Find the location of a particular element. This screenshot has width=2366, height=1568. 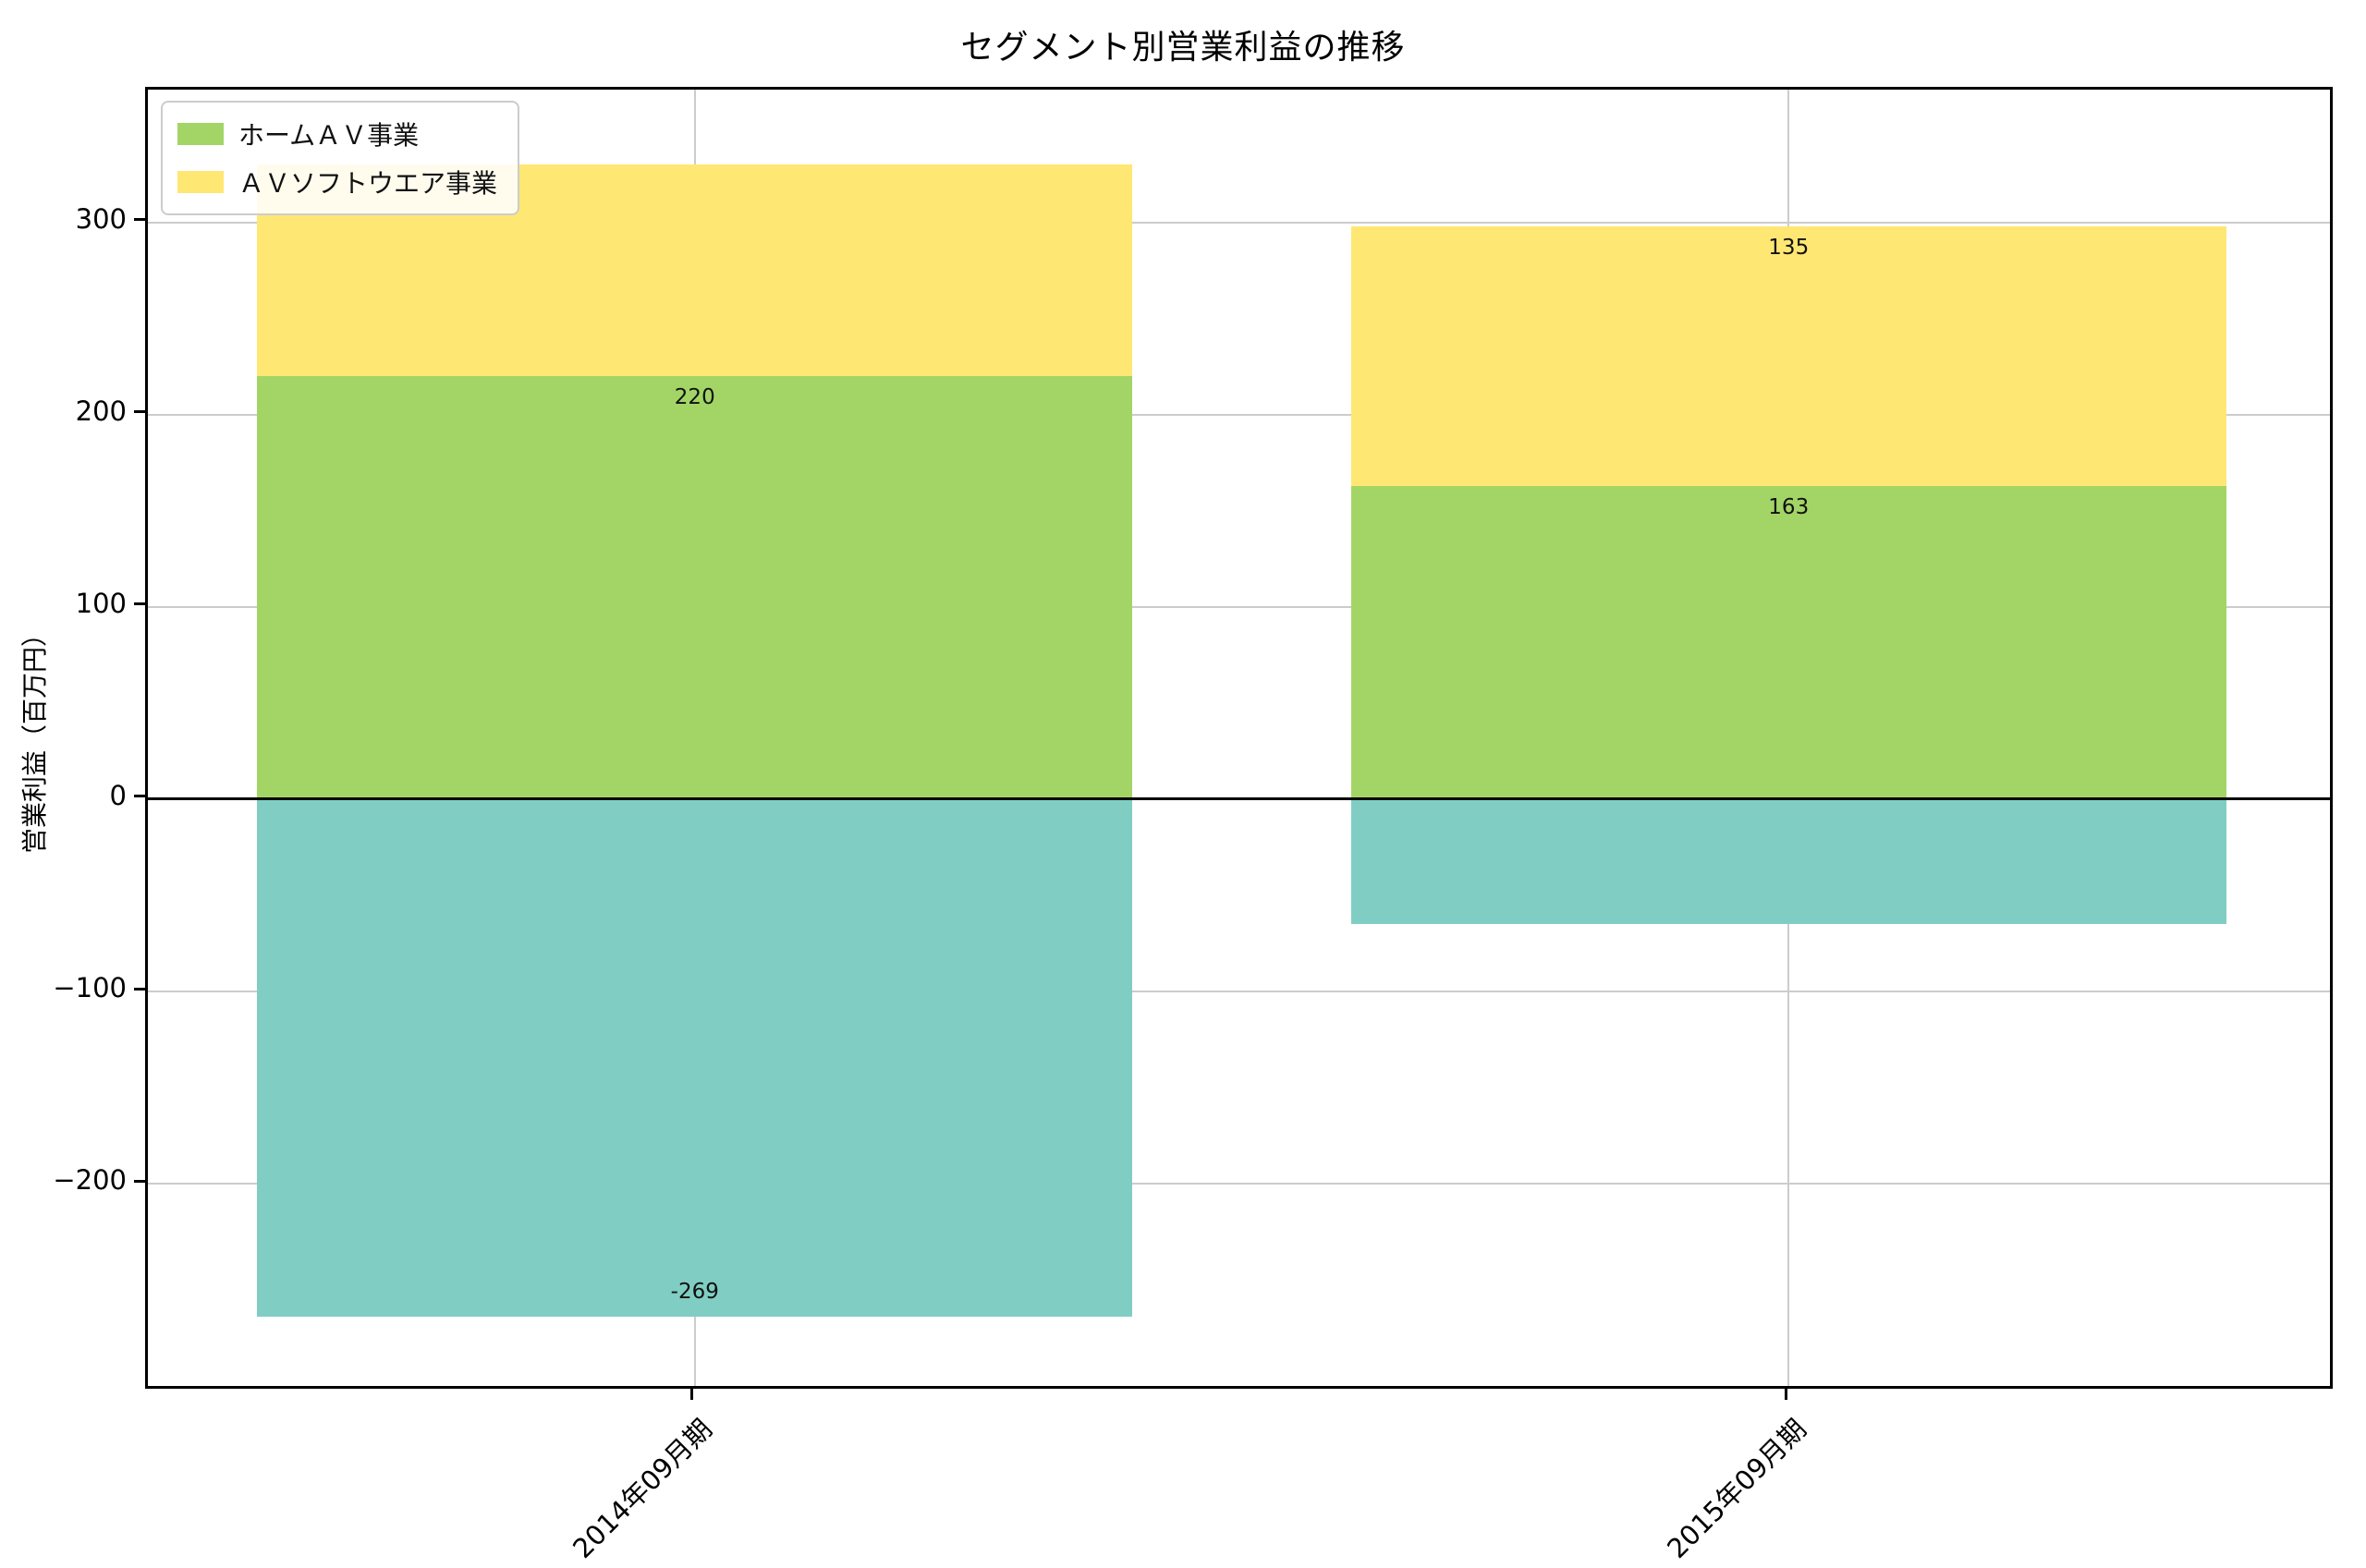

legend: ホームＡＶ事業 ＡＶソフトウエア事業 is located at coordinates (341, 158).